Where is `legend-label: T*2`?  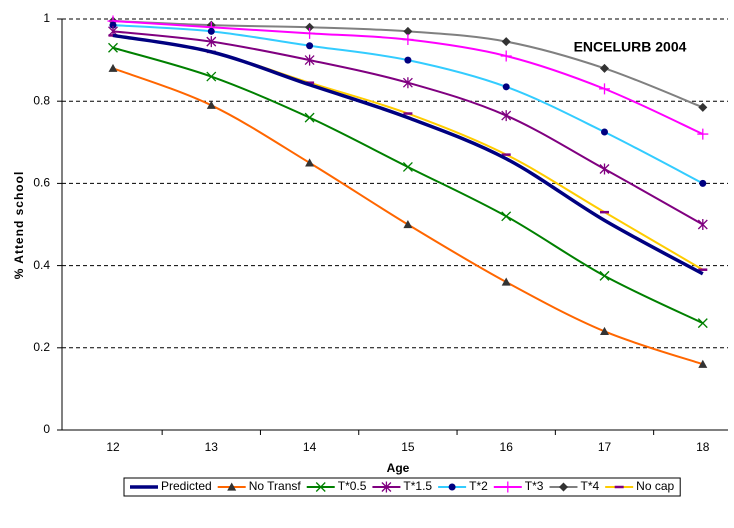 legend-label: T*2 is located at coordinates (478, 486).